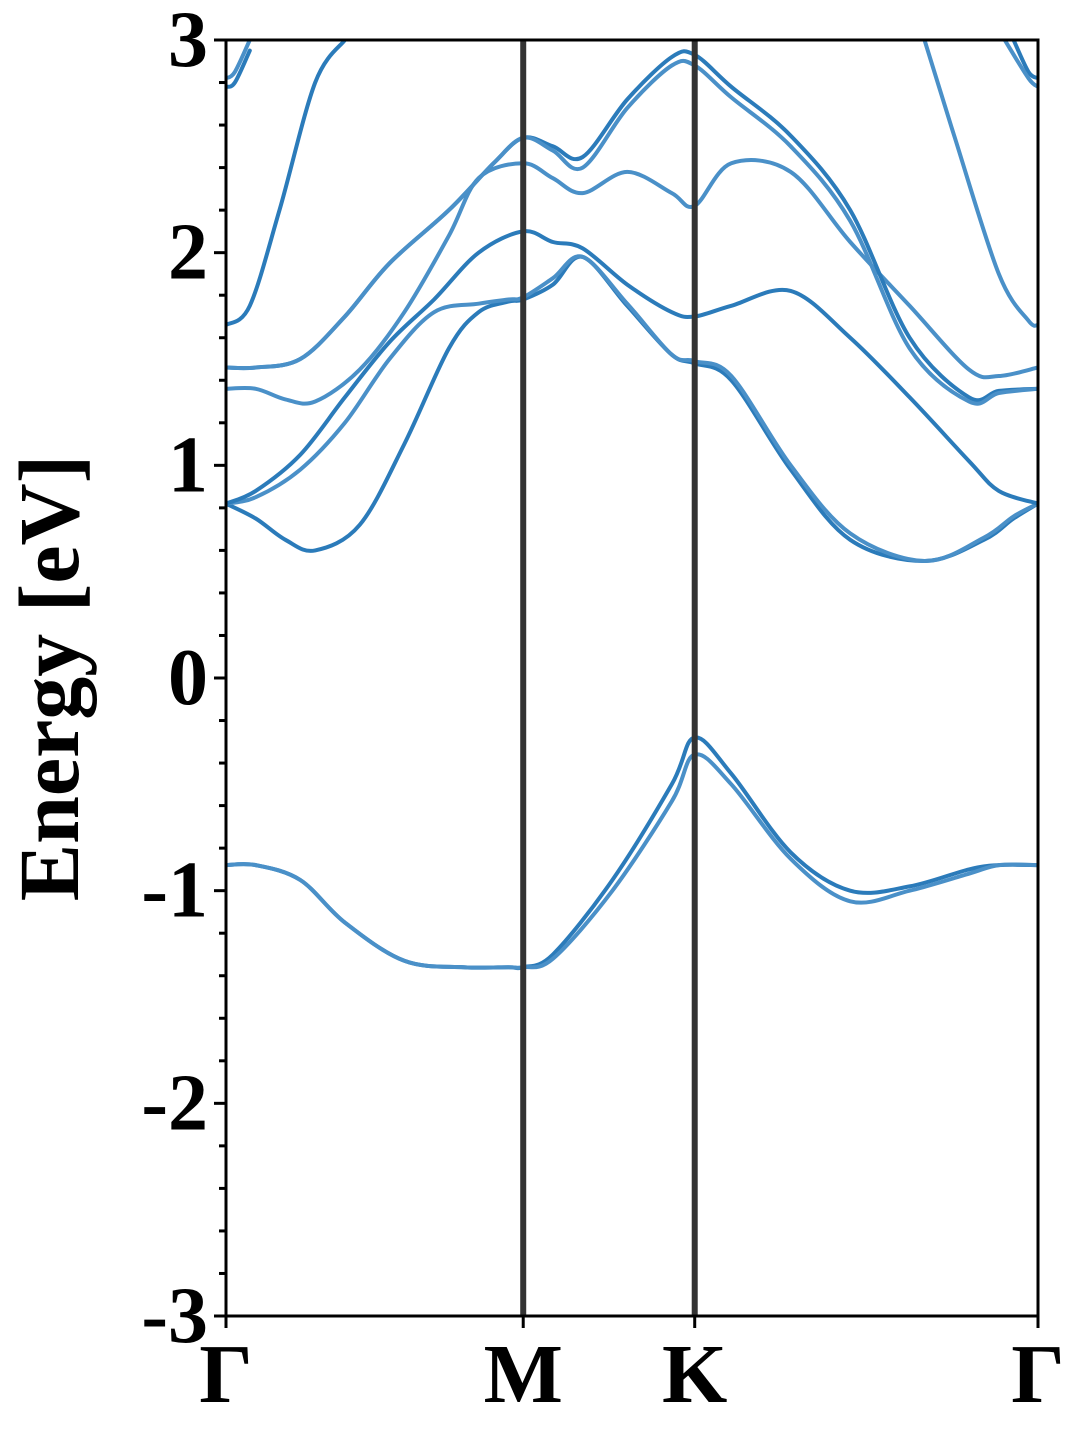  What do you see at coordinates (523, 1374) in the screenshot?
I see `x-tick-label: M` at bounding box center [523, 1374].